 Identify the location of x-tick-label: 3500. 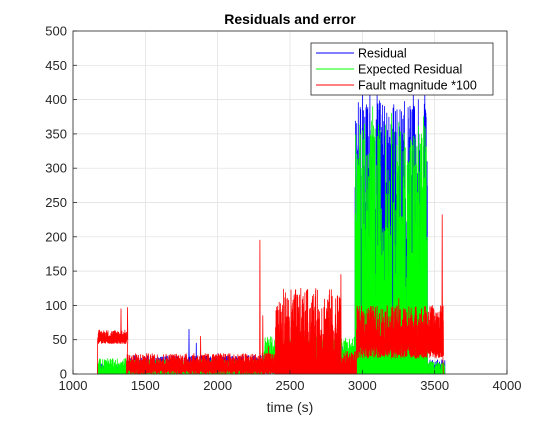
(434, 385).